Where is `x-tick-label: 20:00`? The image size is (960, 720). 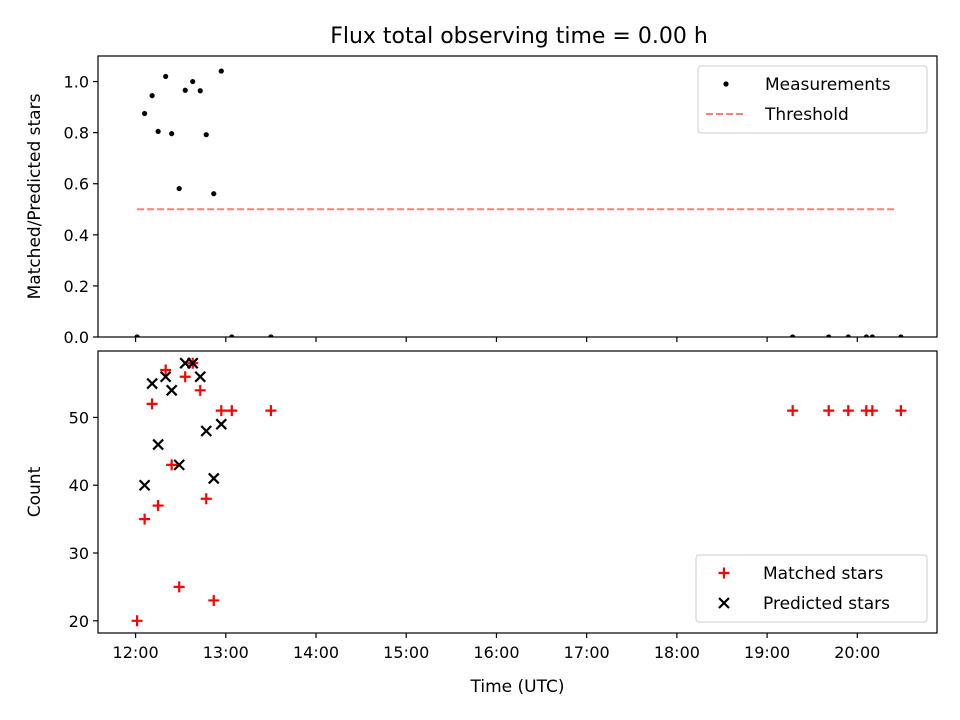
x-tick-label: 20:00 is located at coordinates (857, 652).